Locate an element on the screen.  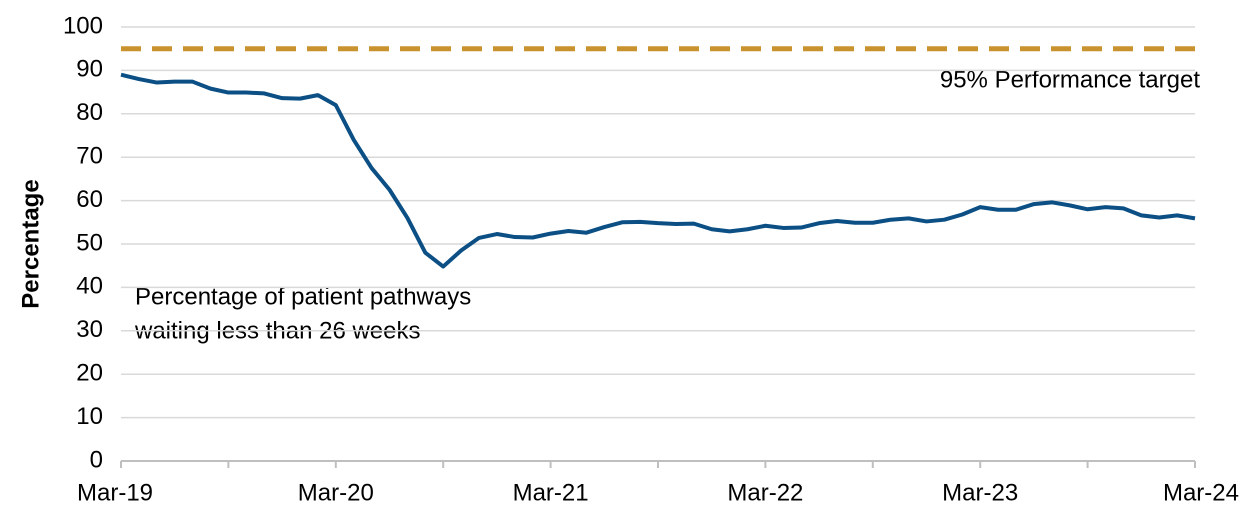
y-tick-label: 70 is located at coordinates (89, 156).